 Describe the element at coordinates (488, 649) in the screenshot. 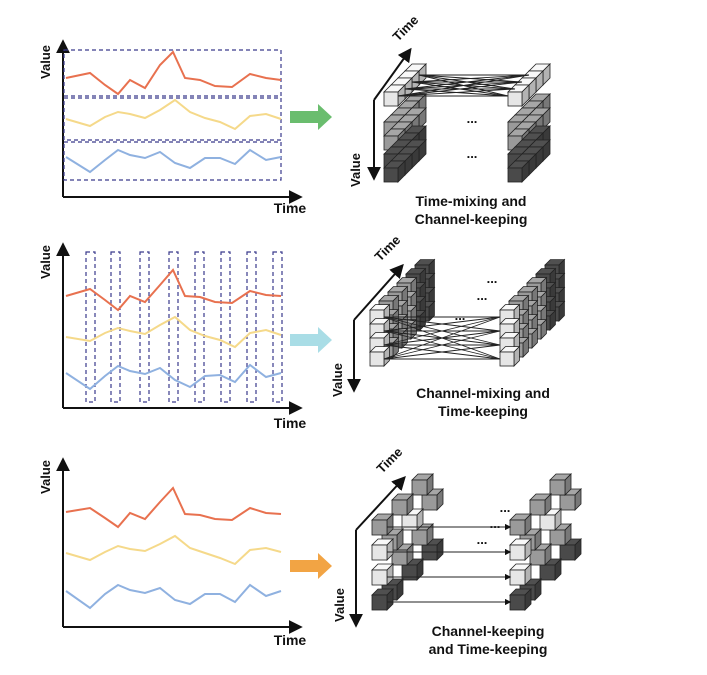

I see `caption-line-2: and Time-keeping` at that location.